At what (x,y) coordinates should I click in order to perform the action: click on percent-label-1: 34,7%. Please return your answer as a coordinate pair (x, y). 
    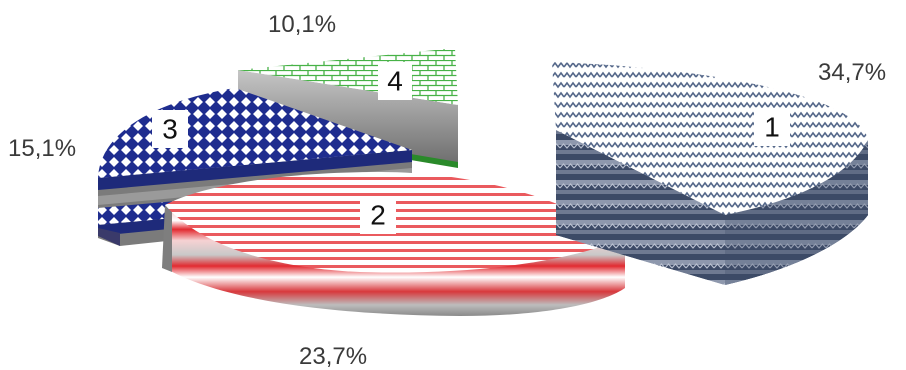
    Looking at the image, I should click on (852, 72).